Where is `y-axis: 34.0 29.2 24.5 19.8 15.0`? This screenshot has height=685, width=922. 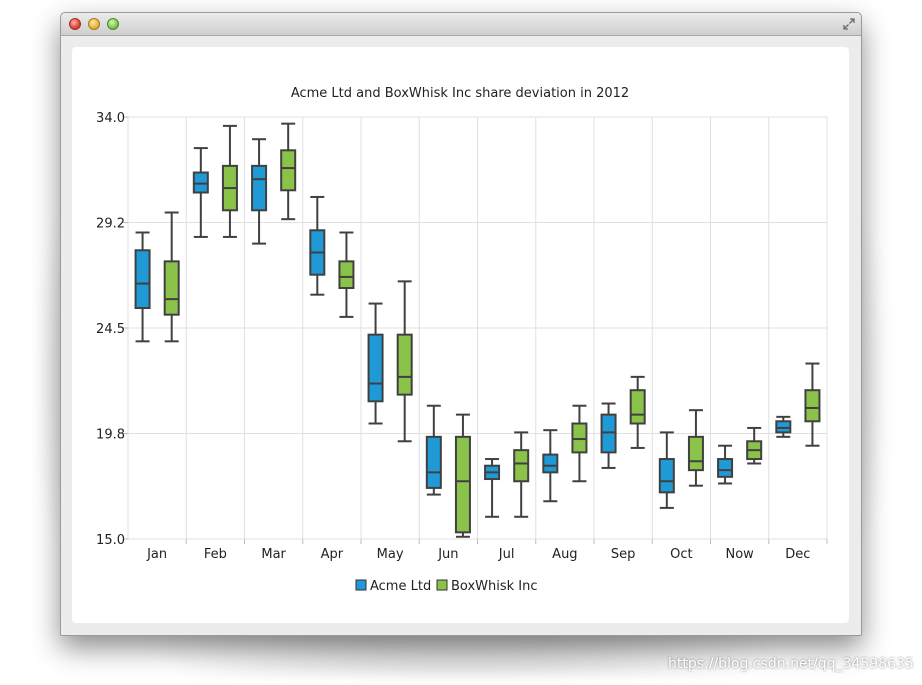
y-axis: 34.0 29.2 24.5 19.8 15.0 is located at coordinates (112, 329).